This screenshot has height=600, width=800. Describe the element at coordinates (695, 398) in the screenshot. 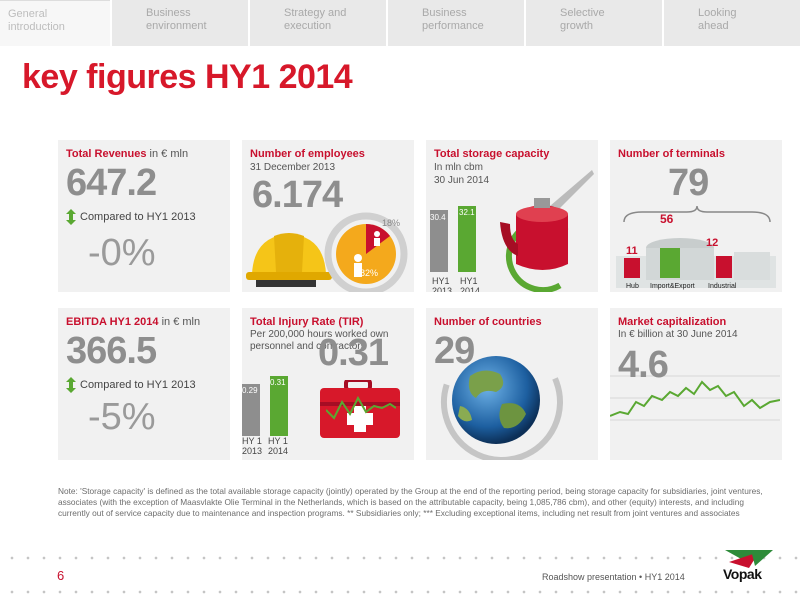

I see `market-trend-chart` at that location.